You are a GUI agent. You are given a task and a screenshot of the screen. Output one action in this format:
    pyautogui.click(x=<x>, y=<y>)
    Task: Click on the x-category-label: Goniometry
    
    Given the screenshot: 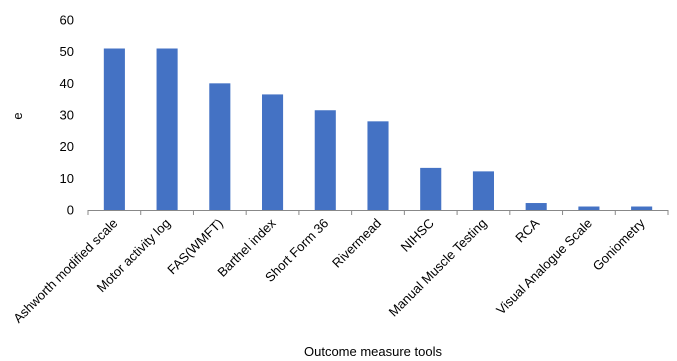 What is the action you would take?
    pyautogui.click(x=619, y=244)
    